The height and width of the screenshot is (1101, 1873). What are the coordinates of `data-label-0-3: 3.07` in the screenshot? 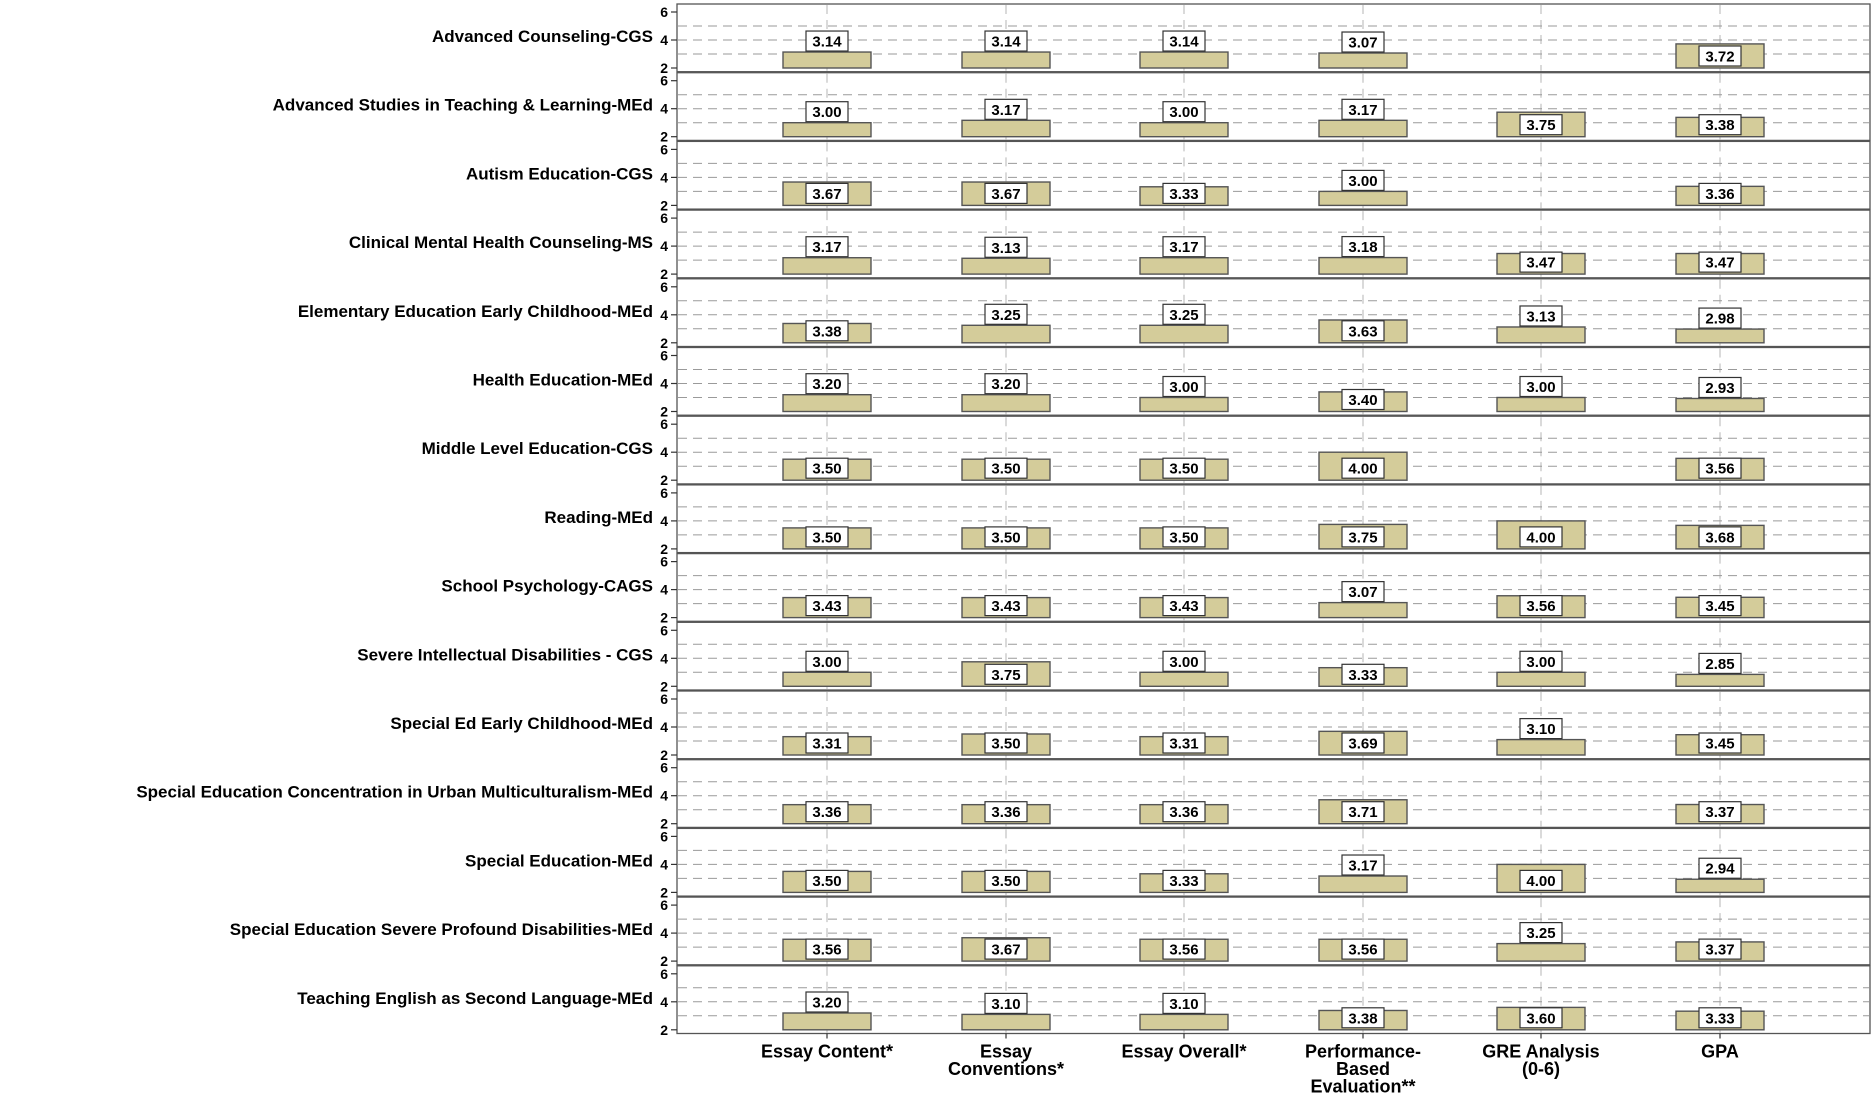 It's located at (1362, 43).